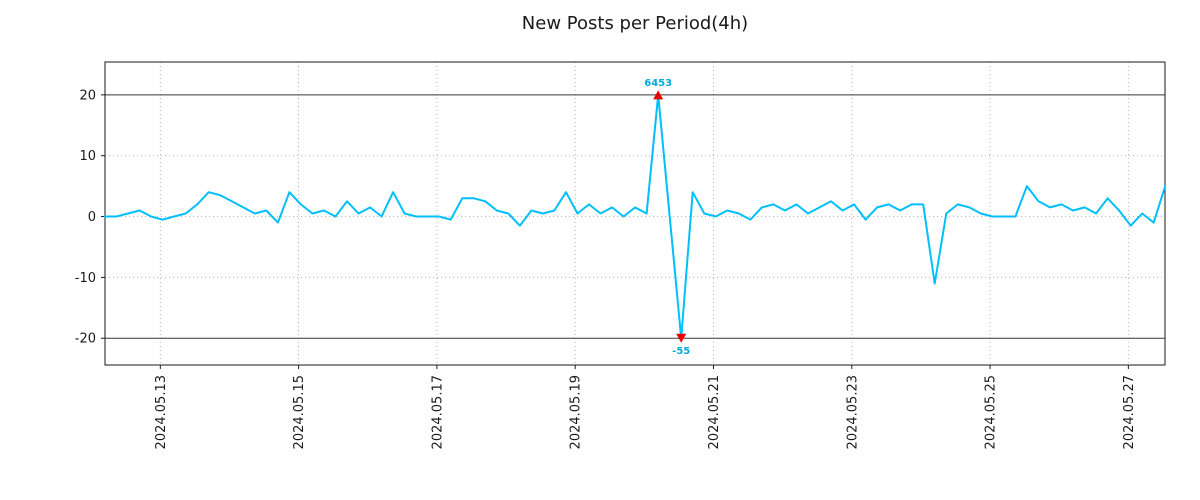 The width and height of the screenshot is (1200, 500). Describe the element at coordinates (658, 95) in the screenshot. I see `max-marker-triangle-up-icon` at that location.